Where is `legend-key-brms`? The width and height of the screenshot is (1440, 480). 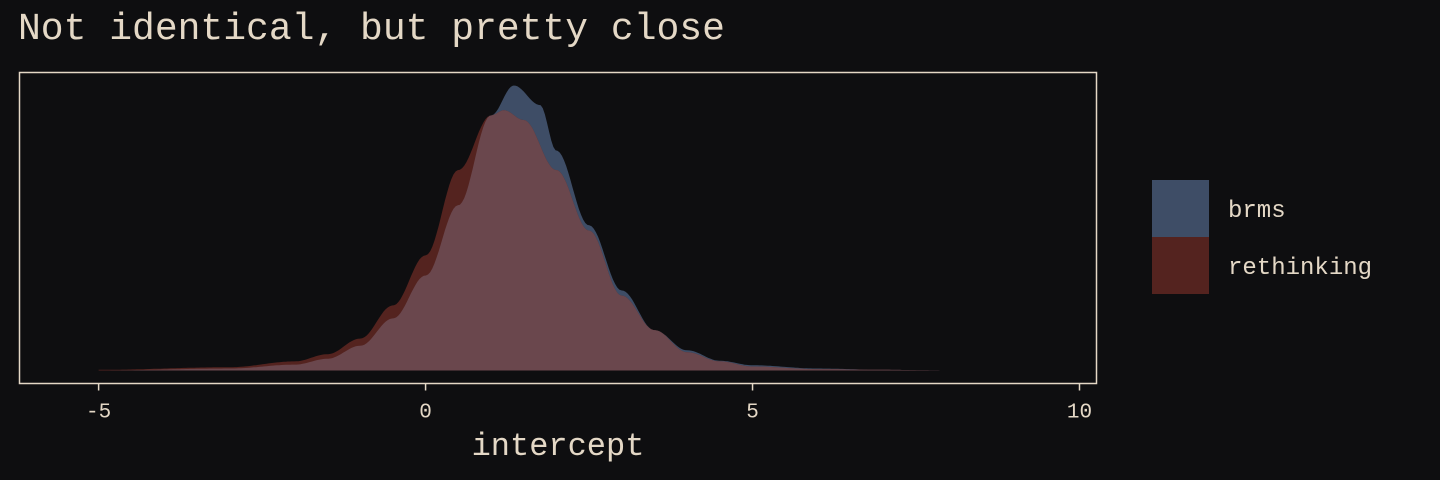 legend-key-brms is located at coordinates (1180, 208).